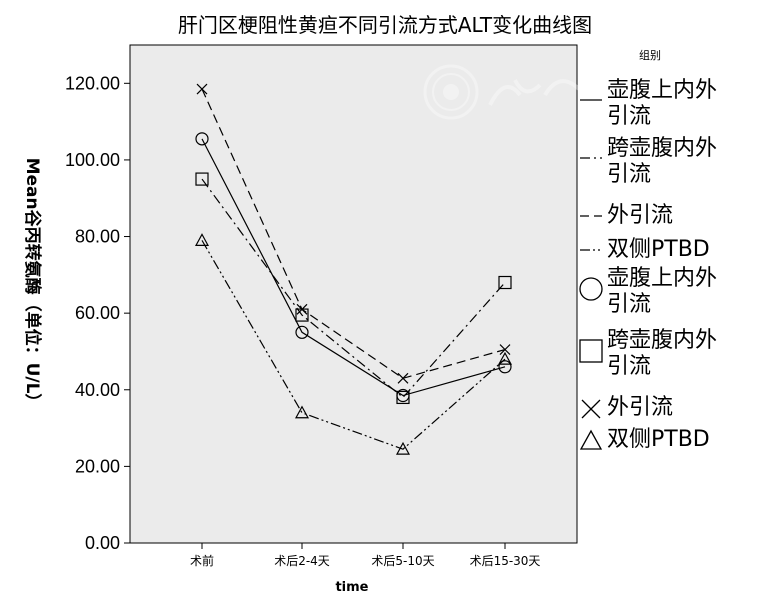 This screenshot has height=605, width=763. I want to click on y-axis-label: Mean谷丙转氨酶（单位：U/L）, so click(32, 284).